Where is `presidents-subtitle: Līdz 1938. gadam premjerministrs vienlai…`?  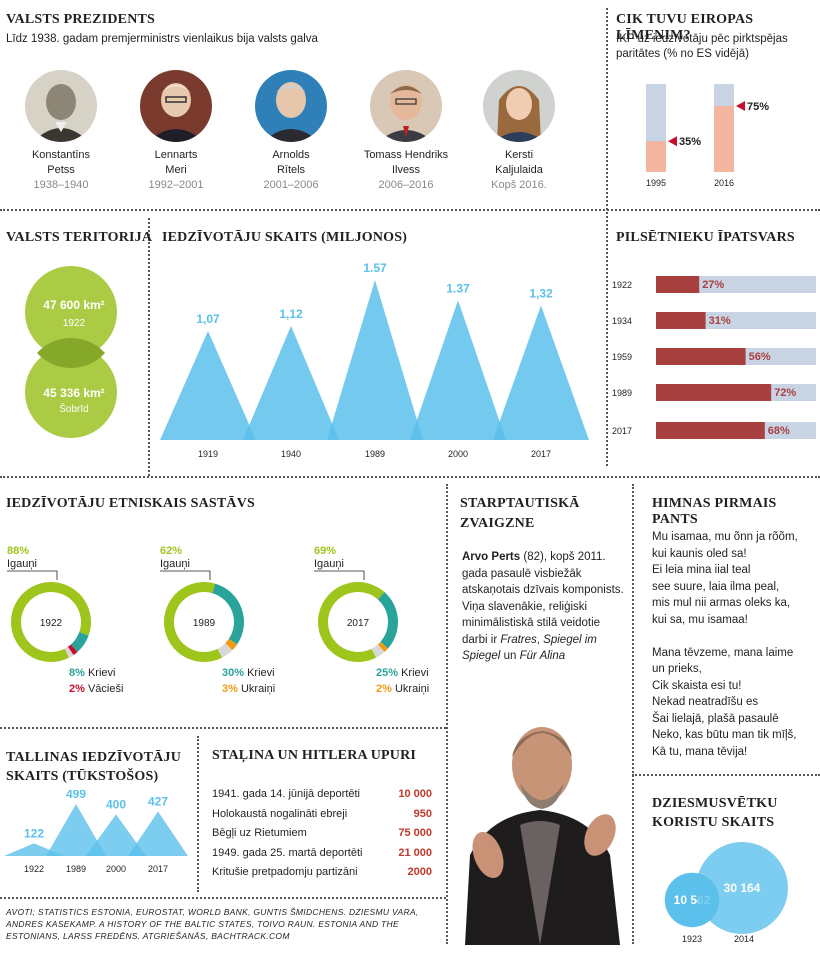
presidents-subtitle: Līdz 1938. gadam premjerministrs vienlai… is located at coordinates (162, 39).